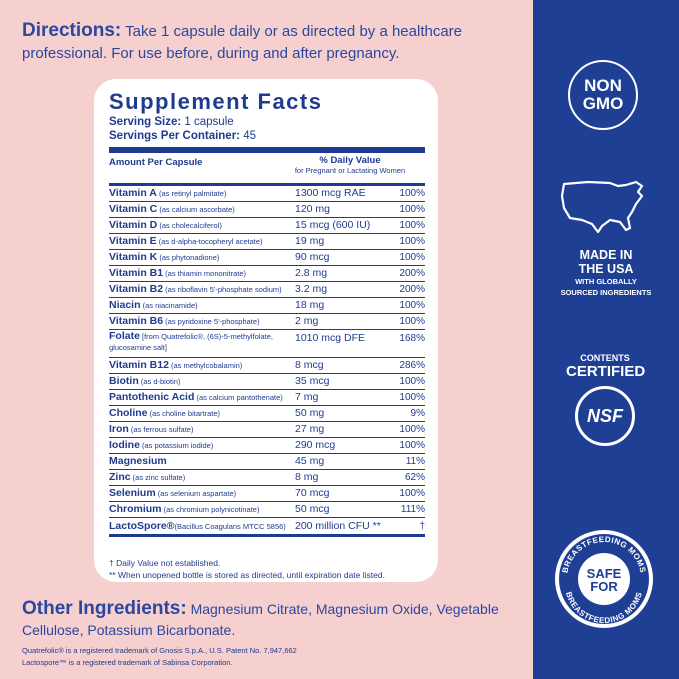 The image size is (679, 679). Describe the element at coordinates (164, 257) in the screenshot. I see `nutrient-name: Vitamin K (as phytonadione)` at that location.